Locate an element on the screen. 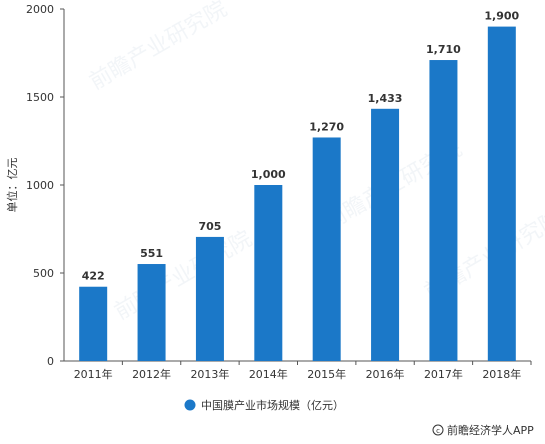 The image size is (545, 444). x-ticks: 2011年 2012年 2013年 2014年 2015年 2016年 2017年 2018年 is located at coordinates (303, 371).